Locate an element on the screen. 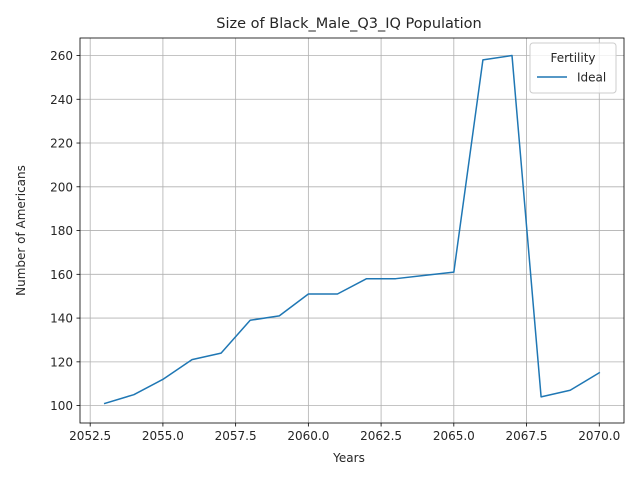 The height and width of the screenshot is (480, 640). y-tick-label: 240 is located at coordinates (61, 100).